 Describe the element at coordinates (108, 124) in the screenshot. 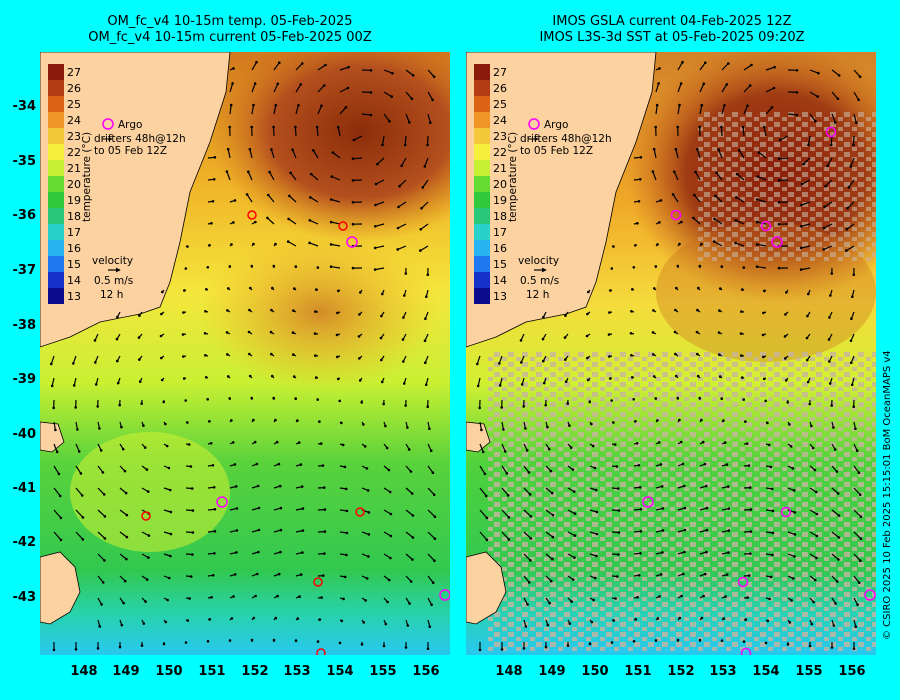

I see `argo-legend-icon` at that location.